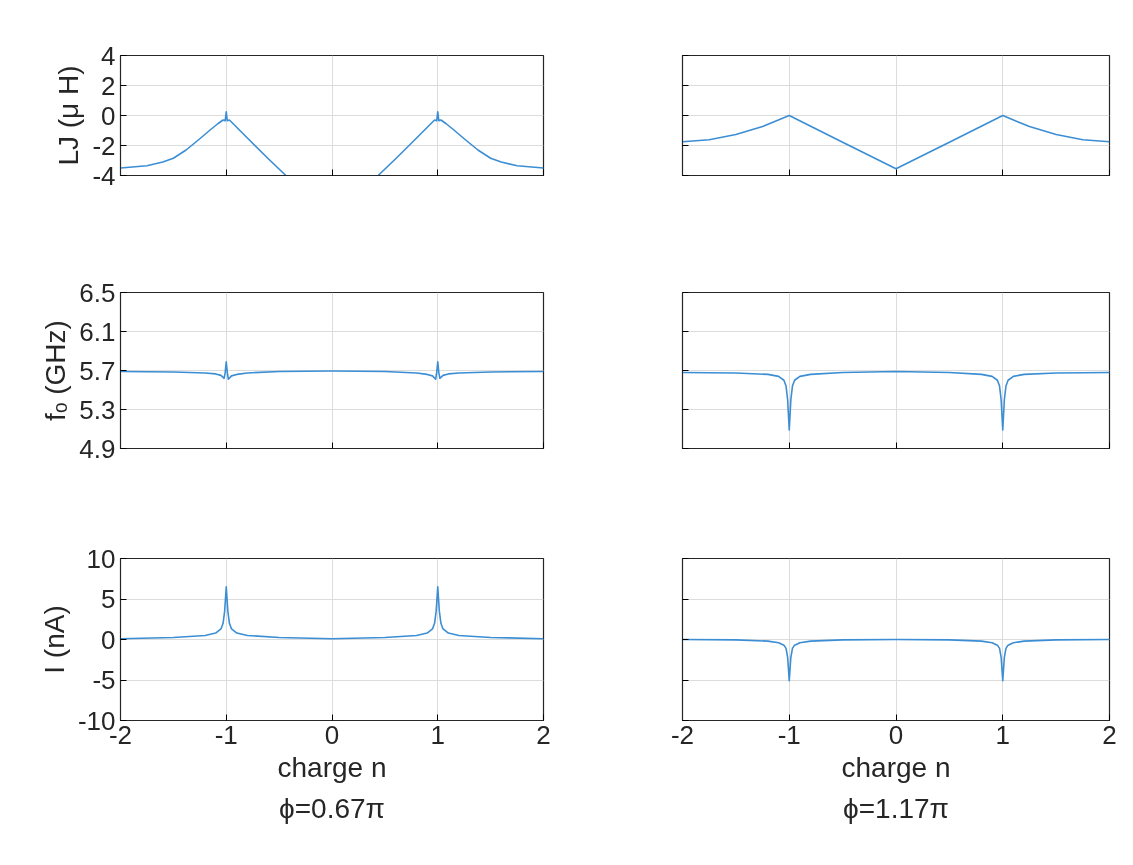 The height and width of the screenshot is (865, 1133). I want to click on y-axis-title: I (nA), so click(54, 639).